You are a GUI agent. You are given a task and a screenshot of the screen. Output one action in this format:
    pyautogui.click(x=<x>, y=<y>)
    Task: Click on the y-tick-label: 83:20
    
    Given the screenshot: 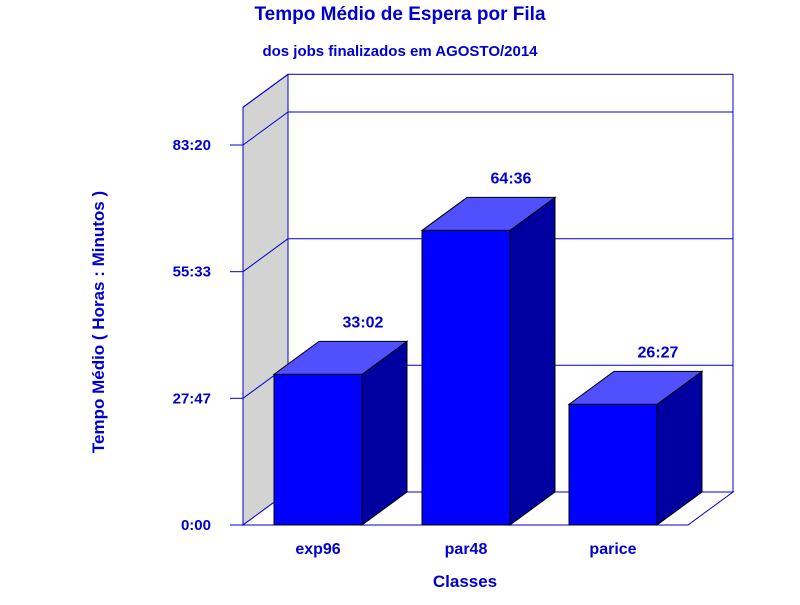 What is the action you would take?
    pyautogui.click(x=192, y=145)
    